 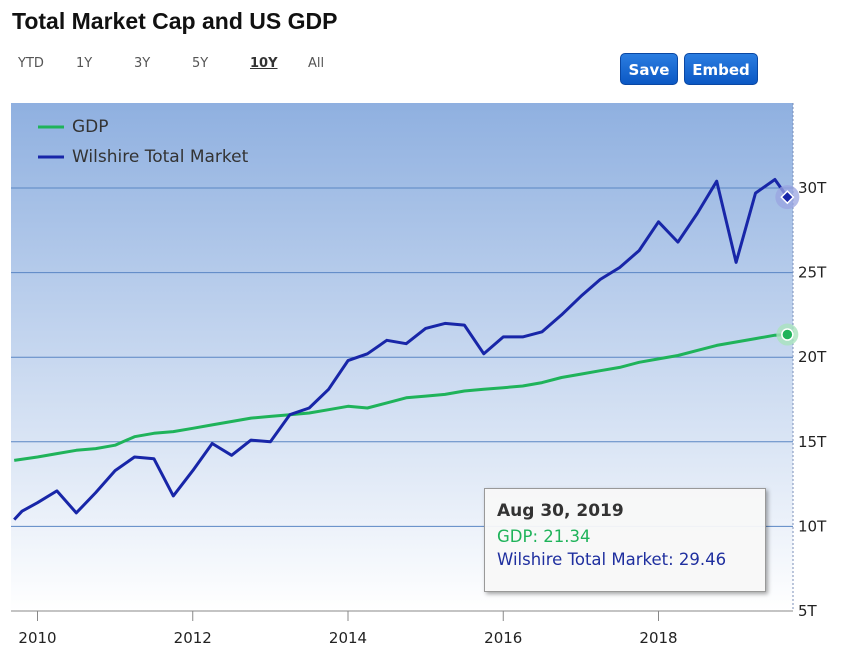 What do you see at coordinates (544, 536) in the screenshot?
I see `tooltip-gdp: GDP: 21.34` at bounding box center [544, 536].